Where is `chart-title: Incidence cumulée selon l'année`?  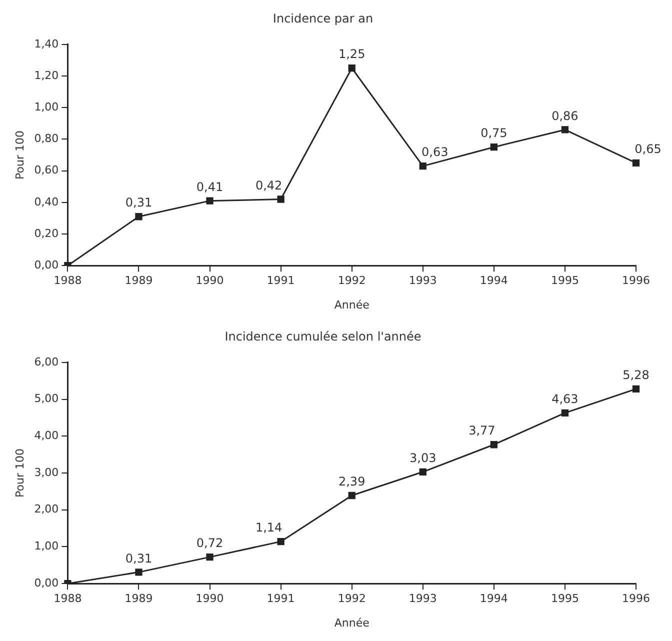 chart-title: Incidence cumulée selon l'année is located at coordinates (323, 336).